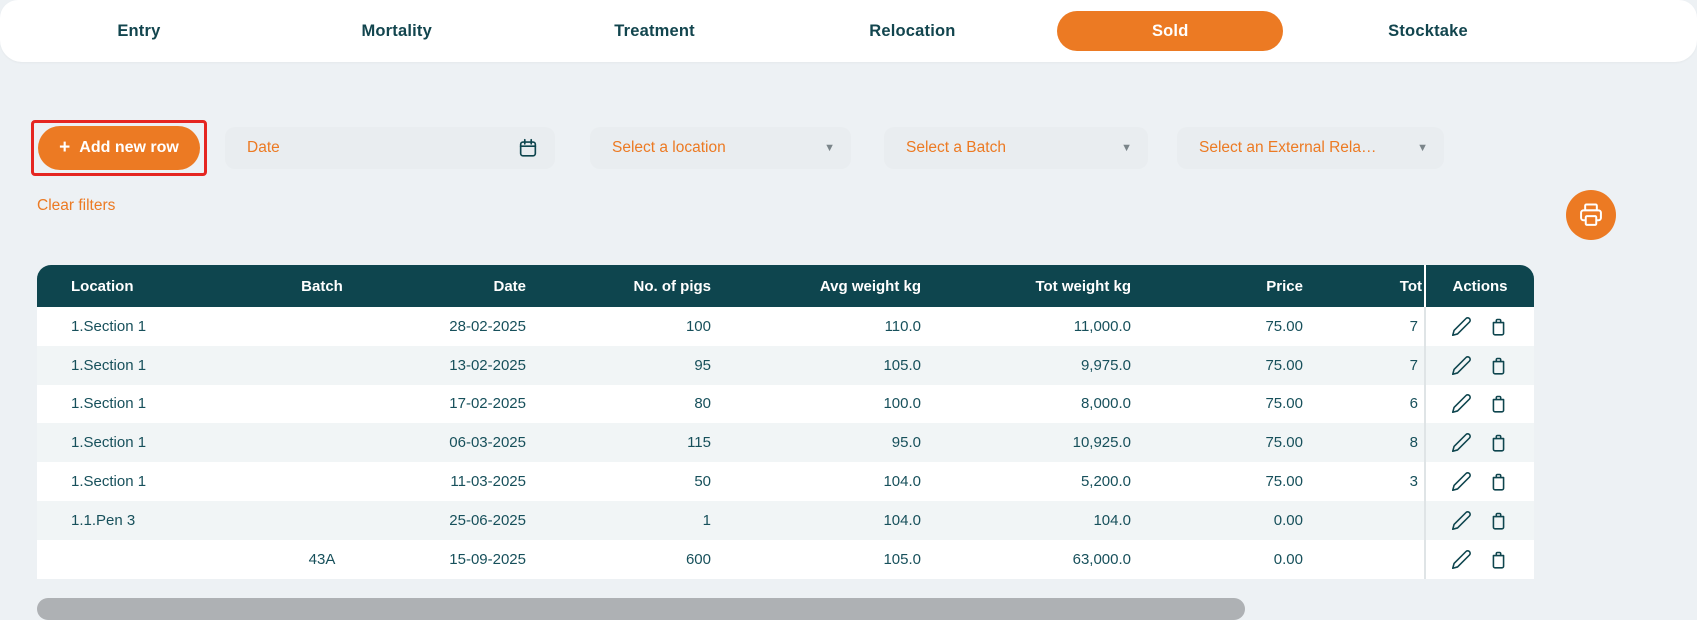 The width and height of the screenshot is (1697, 630). I want to click on add-new-row-button: + Add new row, so click(119, 148).